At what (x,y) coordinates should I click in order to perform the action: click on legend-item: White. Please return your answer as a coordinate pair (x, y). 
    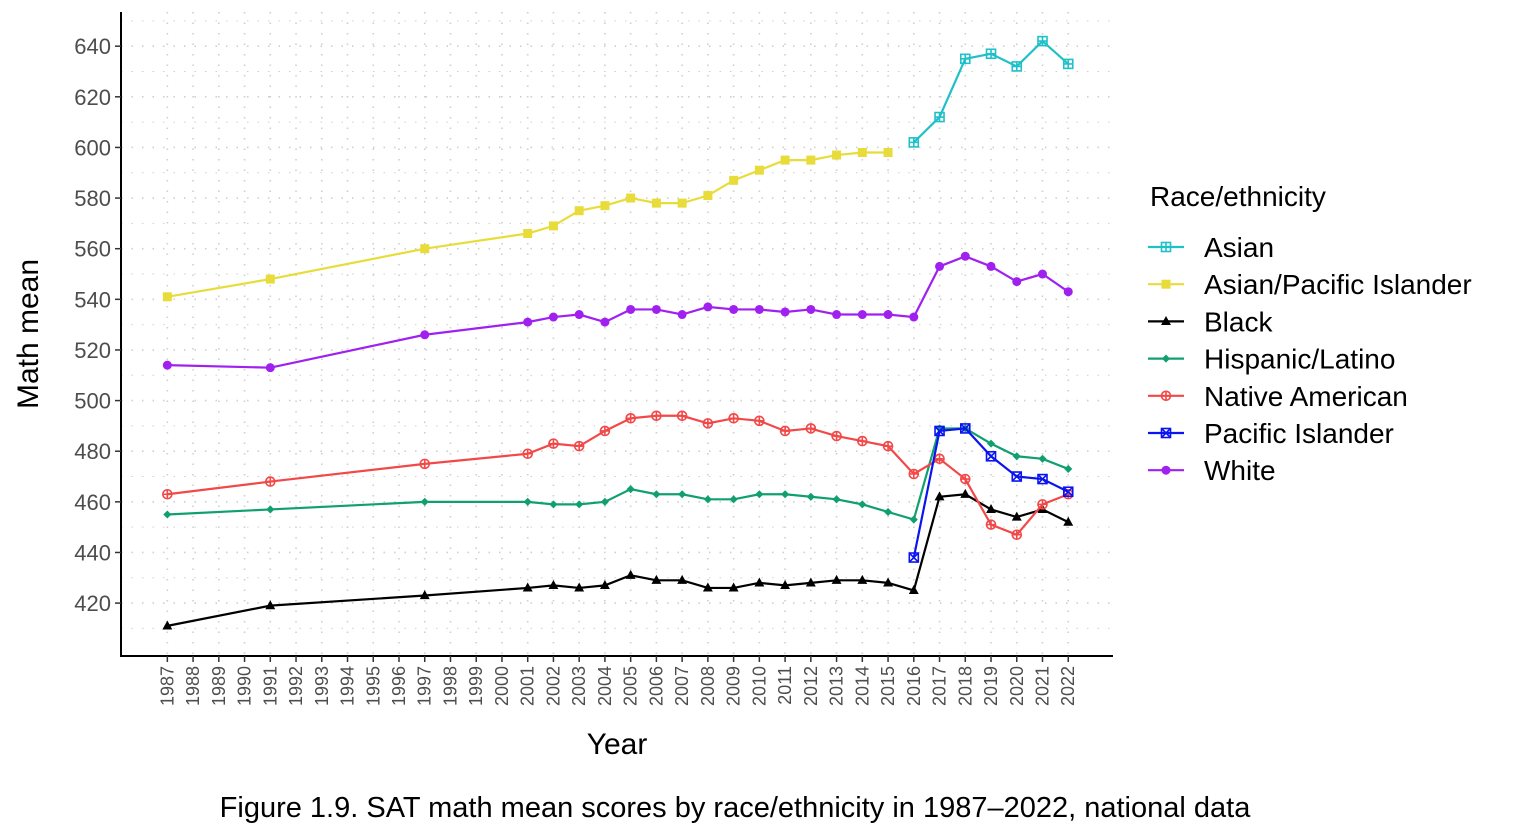
    Looking at the image, I should click on (1212, 470).